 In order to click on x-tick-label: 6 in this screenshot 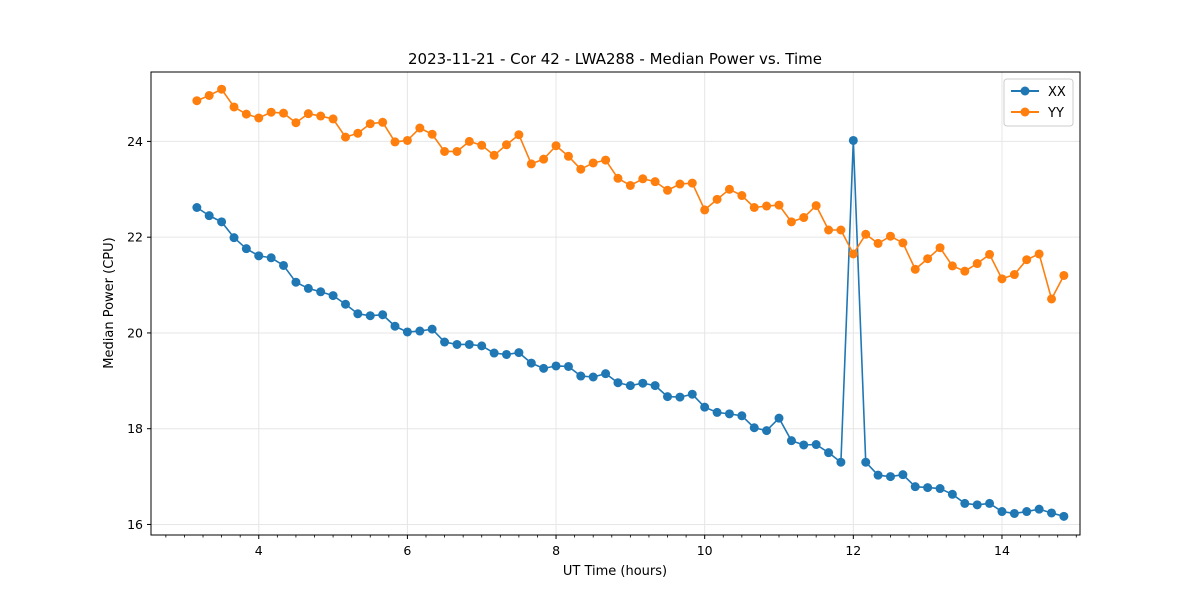, I will do `click(407, 550)`.